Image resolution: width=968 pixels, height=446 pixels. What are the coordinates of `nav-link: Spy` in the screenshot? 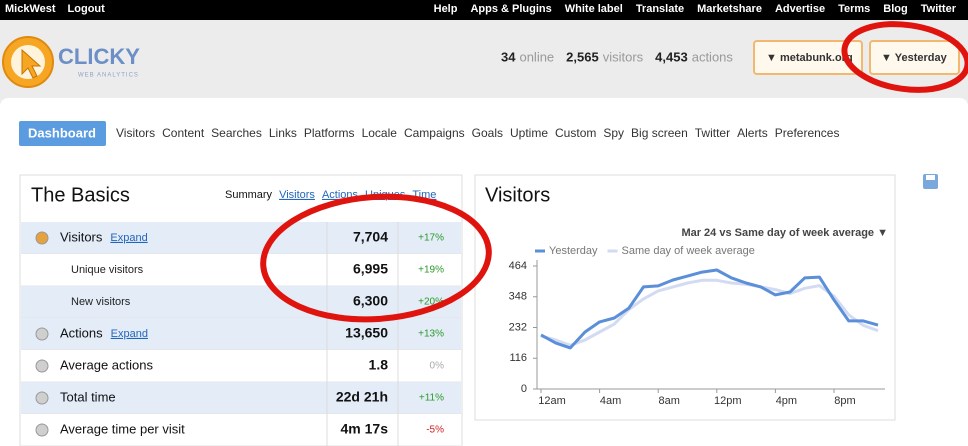 It's located at (613, 133).